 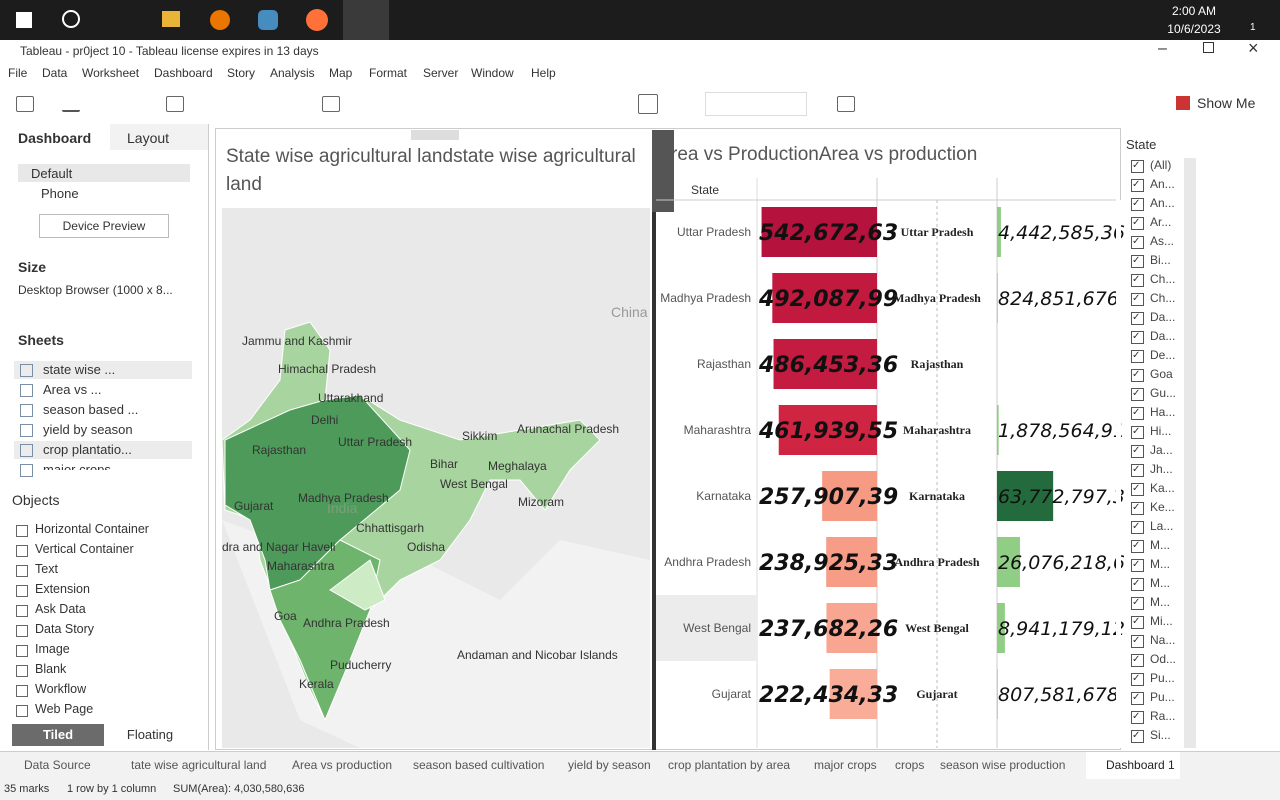 I want to click on menu-item: Dashboard, so click(x=183, y=73).